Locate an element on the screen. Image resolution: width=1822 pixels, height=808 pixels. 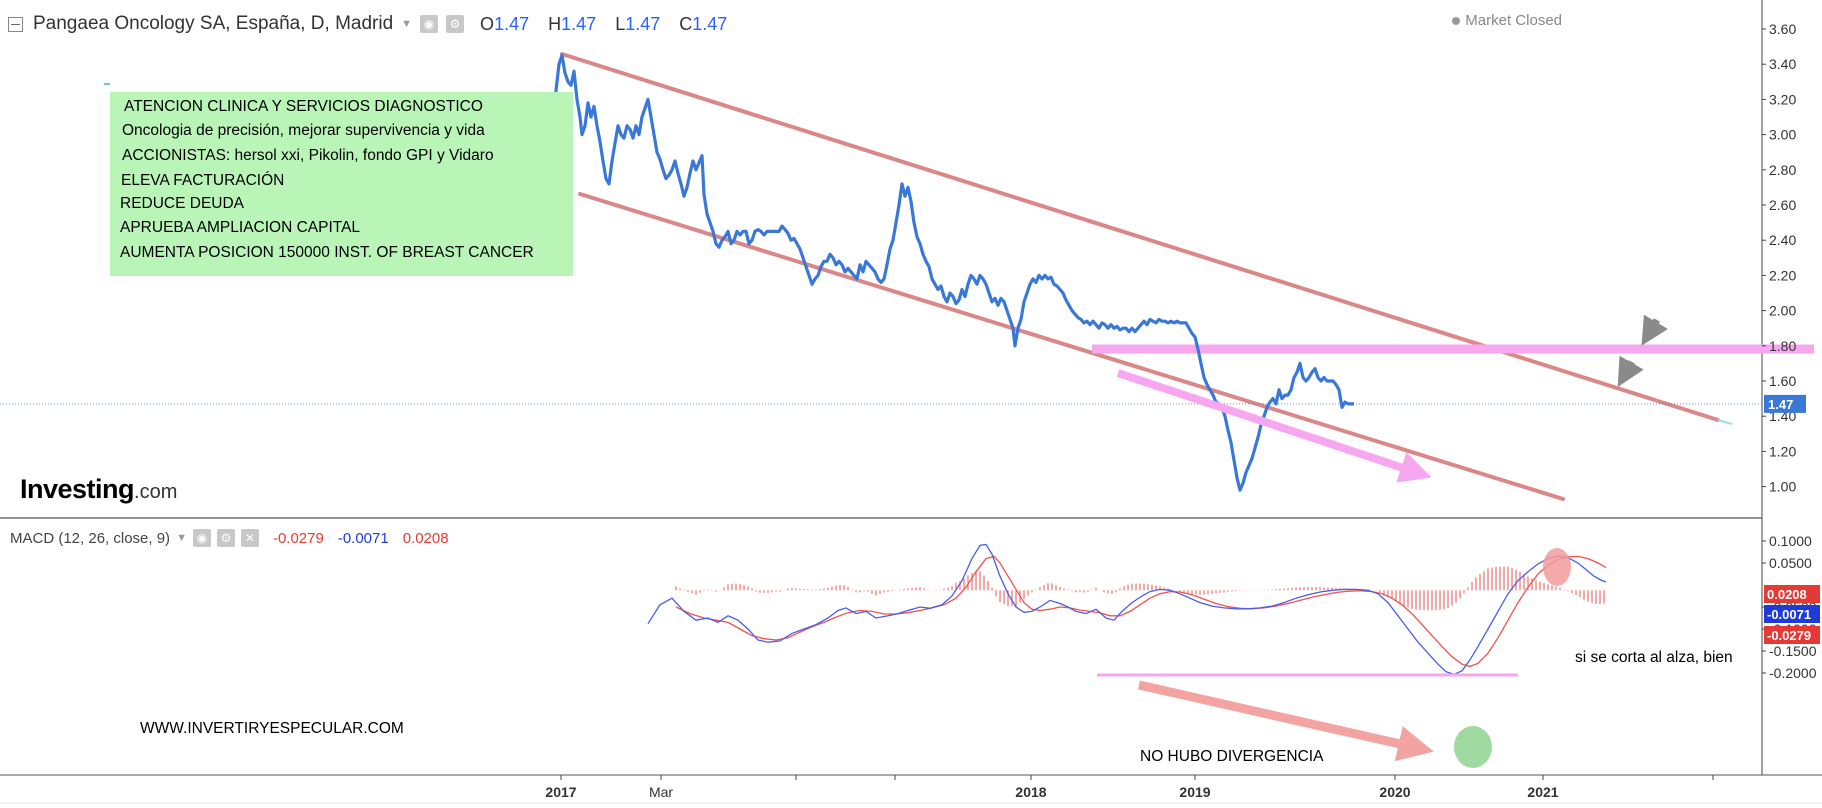
info-line: ELEVA FACTURACIÓN is located at coordinates (203, 180).